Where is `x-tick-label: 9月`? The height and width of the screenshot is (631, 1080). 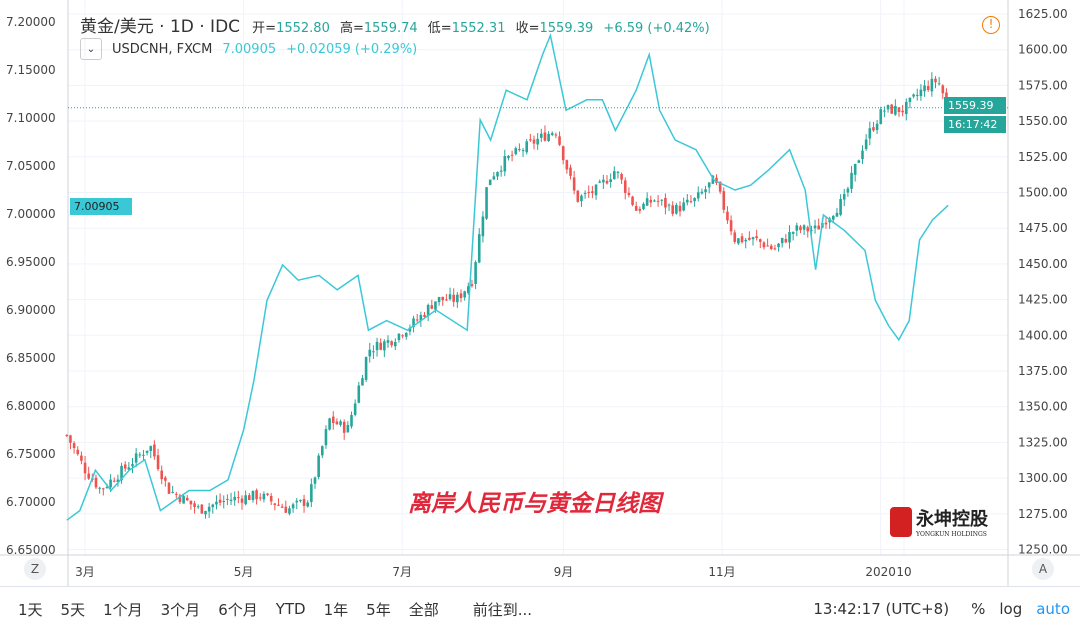
x-tick-label: 9月 is located at coordinates (564, 572).